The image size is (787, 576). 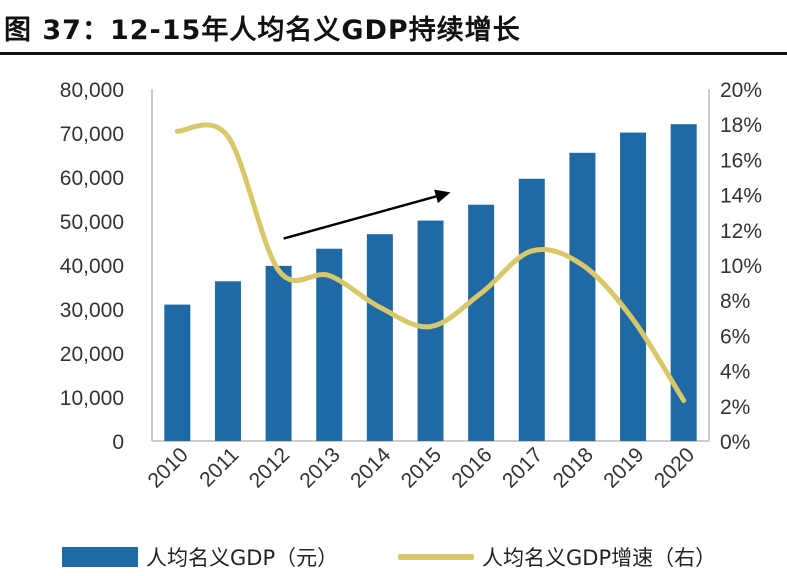 What do you see at coordinates (269, 467) in the screenshot?
I see `x-tick-label: 2012` at bounding box center [269, 467].